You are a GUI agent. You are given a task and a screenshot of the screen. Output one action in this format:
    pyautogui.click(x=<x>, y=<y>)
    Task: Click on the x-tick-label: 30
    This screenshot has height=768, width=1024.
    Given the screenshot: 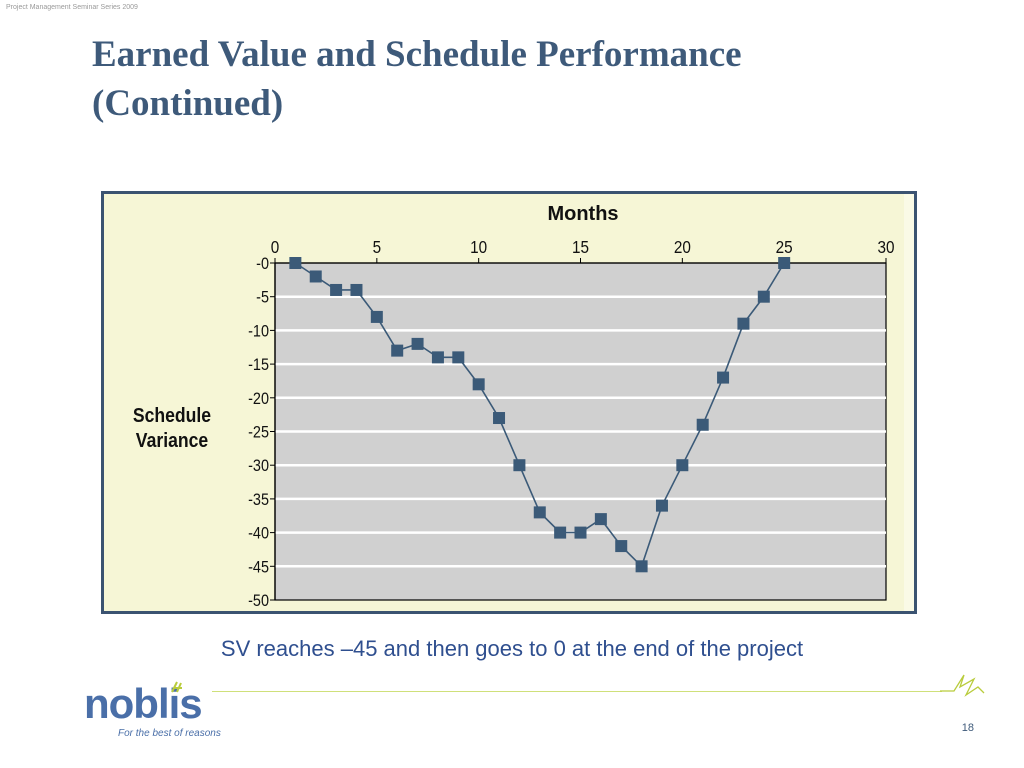 What is the action you would take?
    pyautogui.click(x=885, y=247)
    